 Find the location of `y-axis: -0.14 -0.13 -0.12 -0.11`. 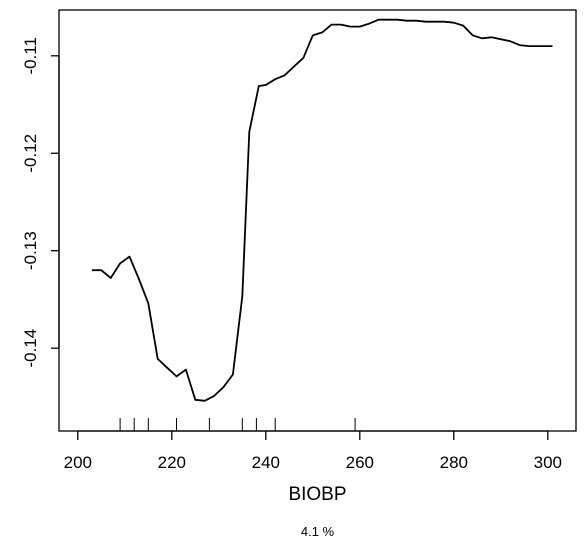

y-axis: -0.14 -0.13 -0.12 -0.11 is located at coordinates (40, 202).